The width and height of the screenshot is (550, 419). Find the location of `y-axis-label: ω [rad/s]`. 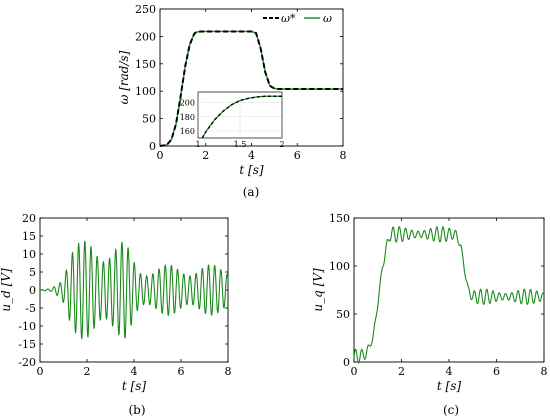

y-axis-label: ω [rad/s] is located at coordinates (124, 77).